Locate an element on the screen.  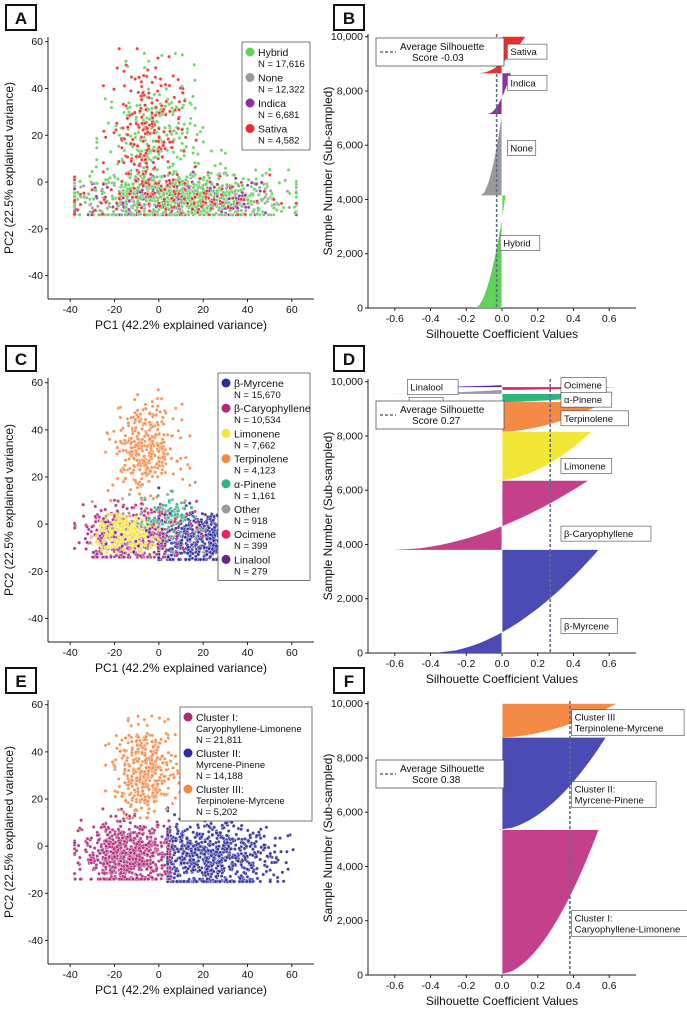
x-tick-label: -20 is located at coordinates (114, 653).